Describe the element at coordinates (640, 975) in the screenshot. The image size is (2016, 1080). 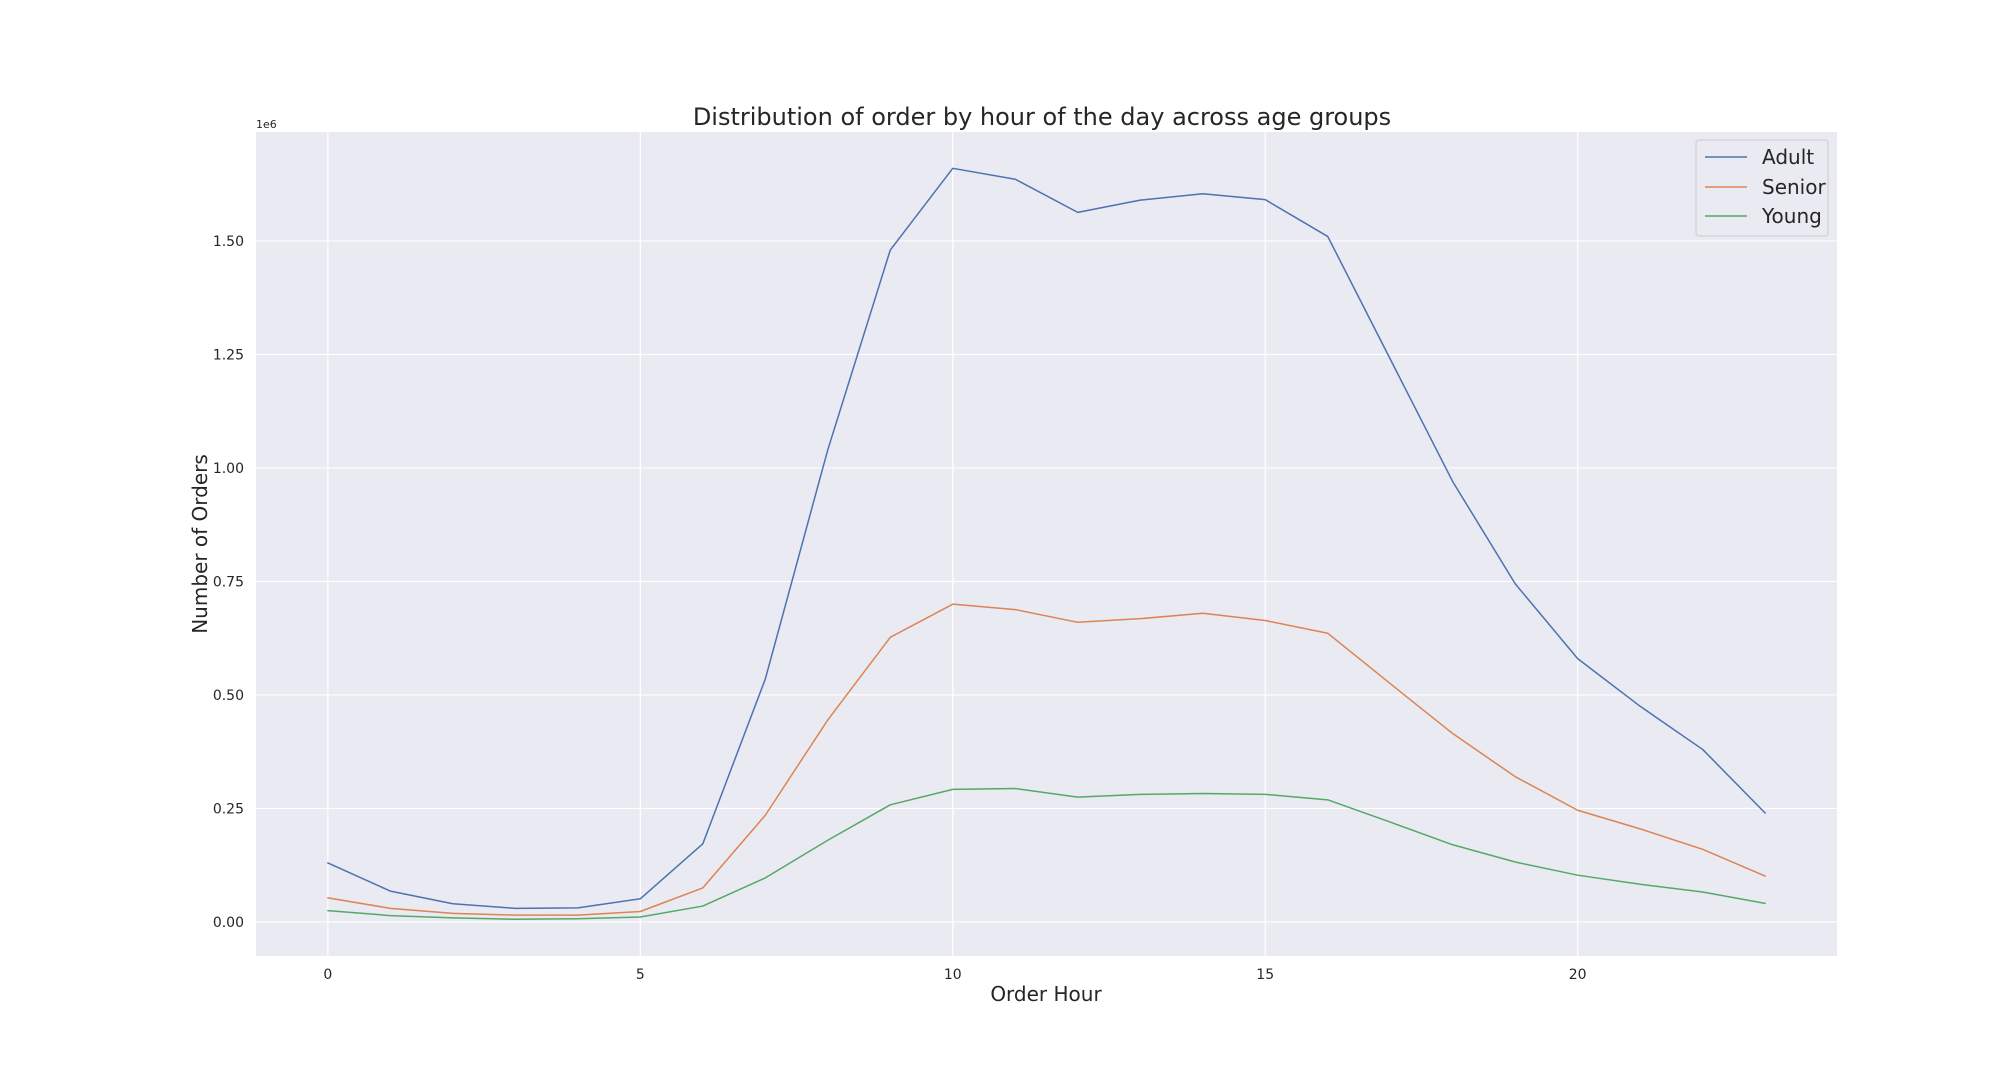
I see `x-tick-label: 5` at that location.